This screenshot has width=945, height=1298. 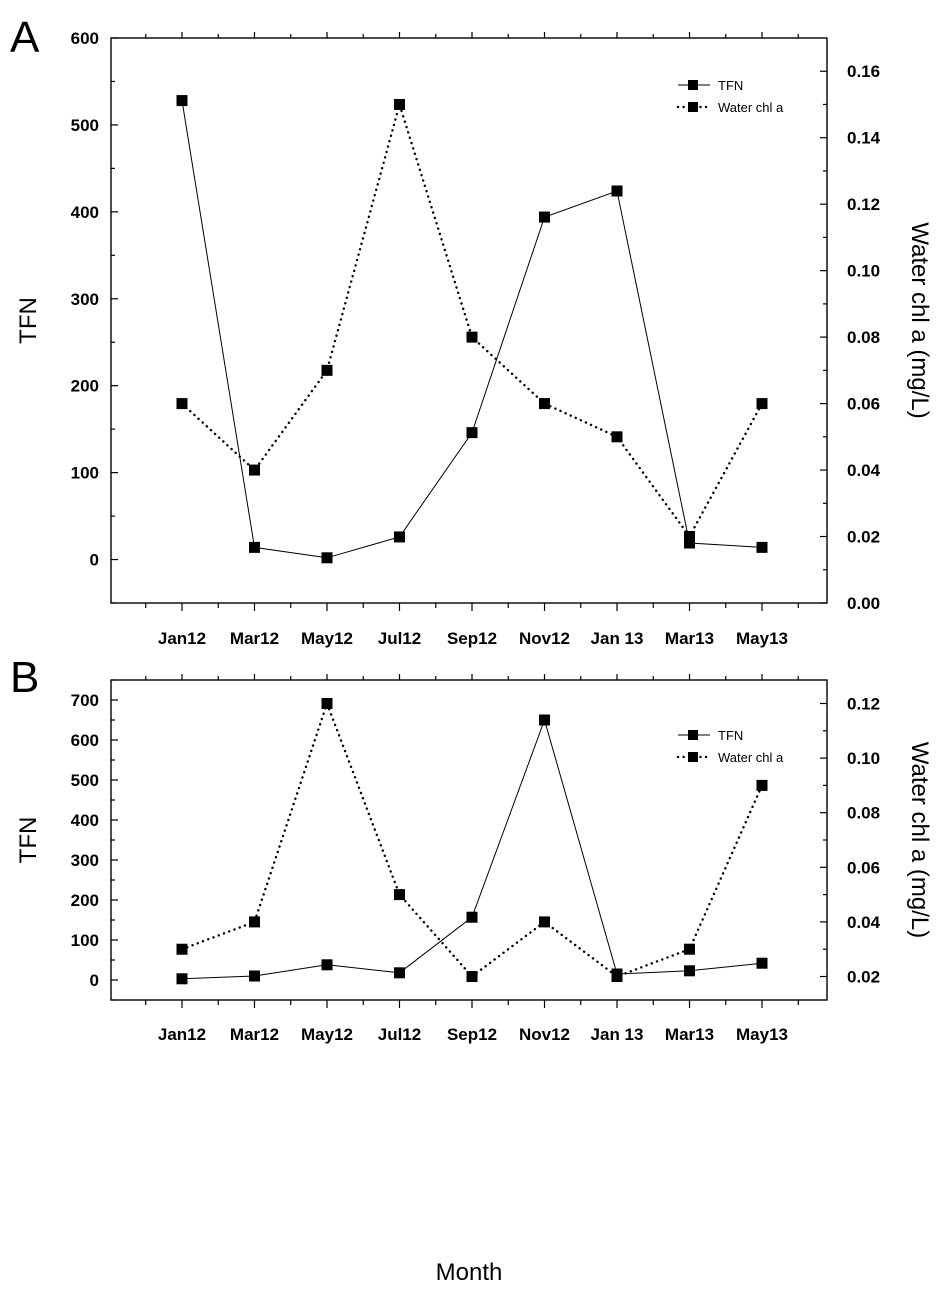 I want to click on y-right-tick-label: 0.00, so click(x=863, y=603).